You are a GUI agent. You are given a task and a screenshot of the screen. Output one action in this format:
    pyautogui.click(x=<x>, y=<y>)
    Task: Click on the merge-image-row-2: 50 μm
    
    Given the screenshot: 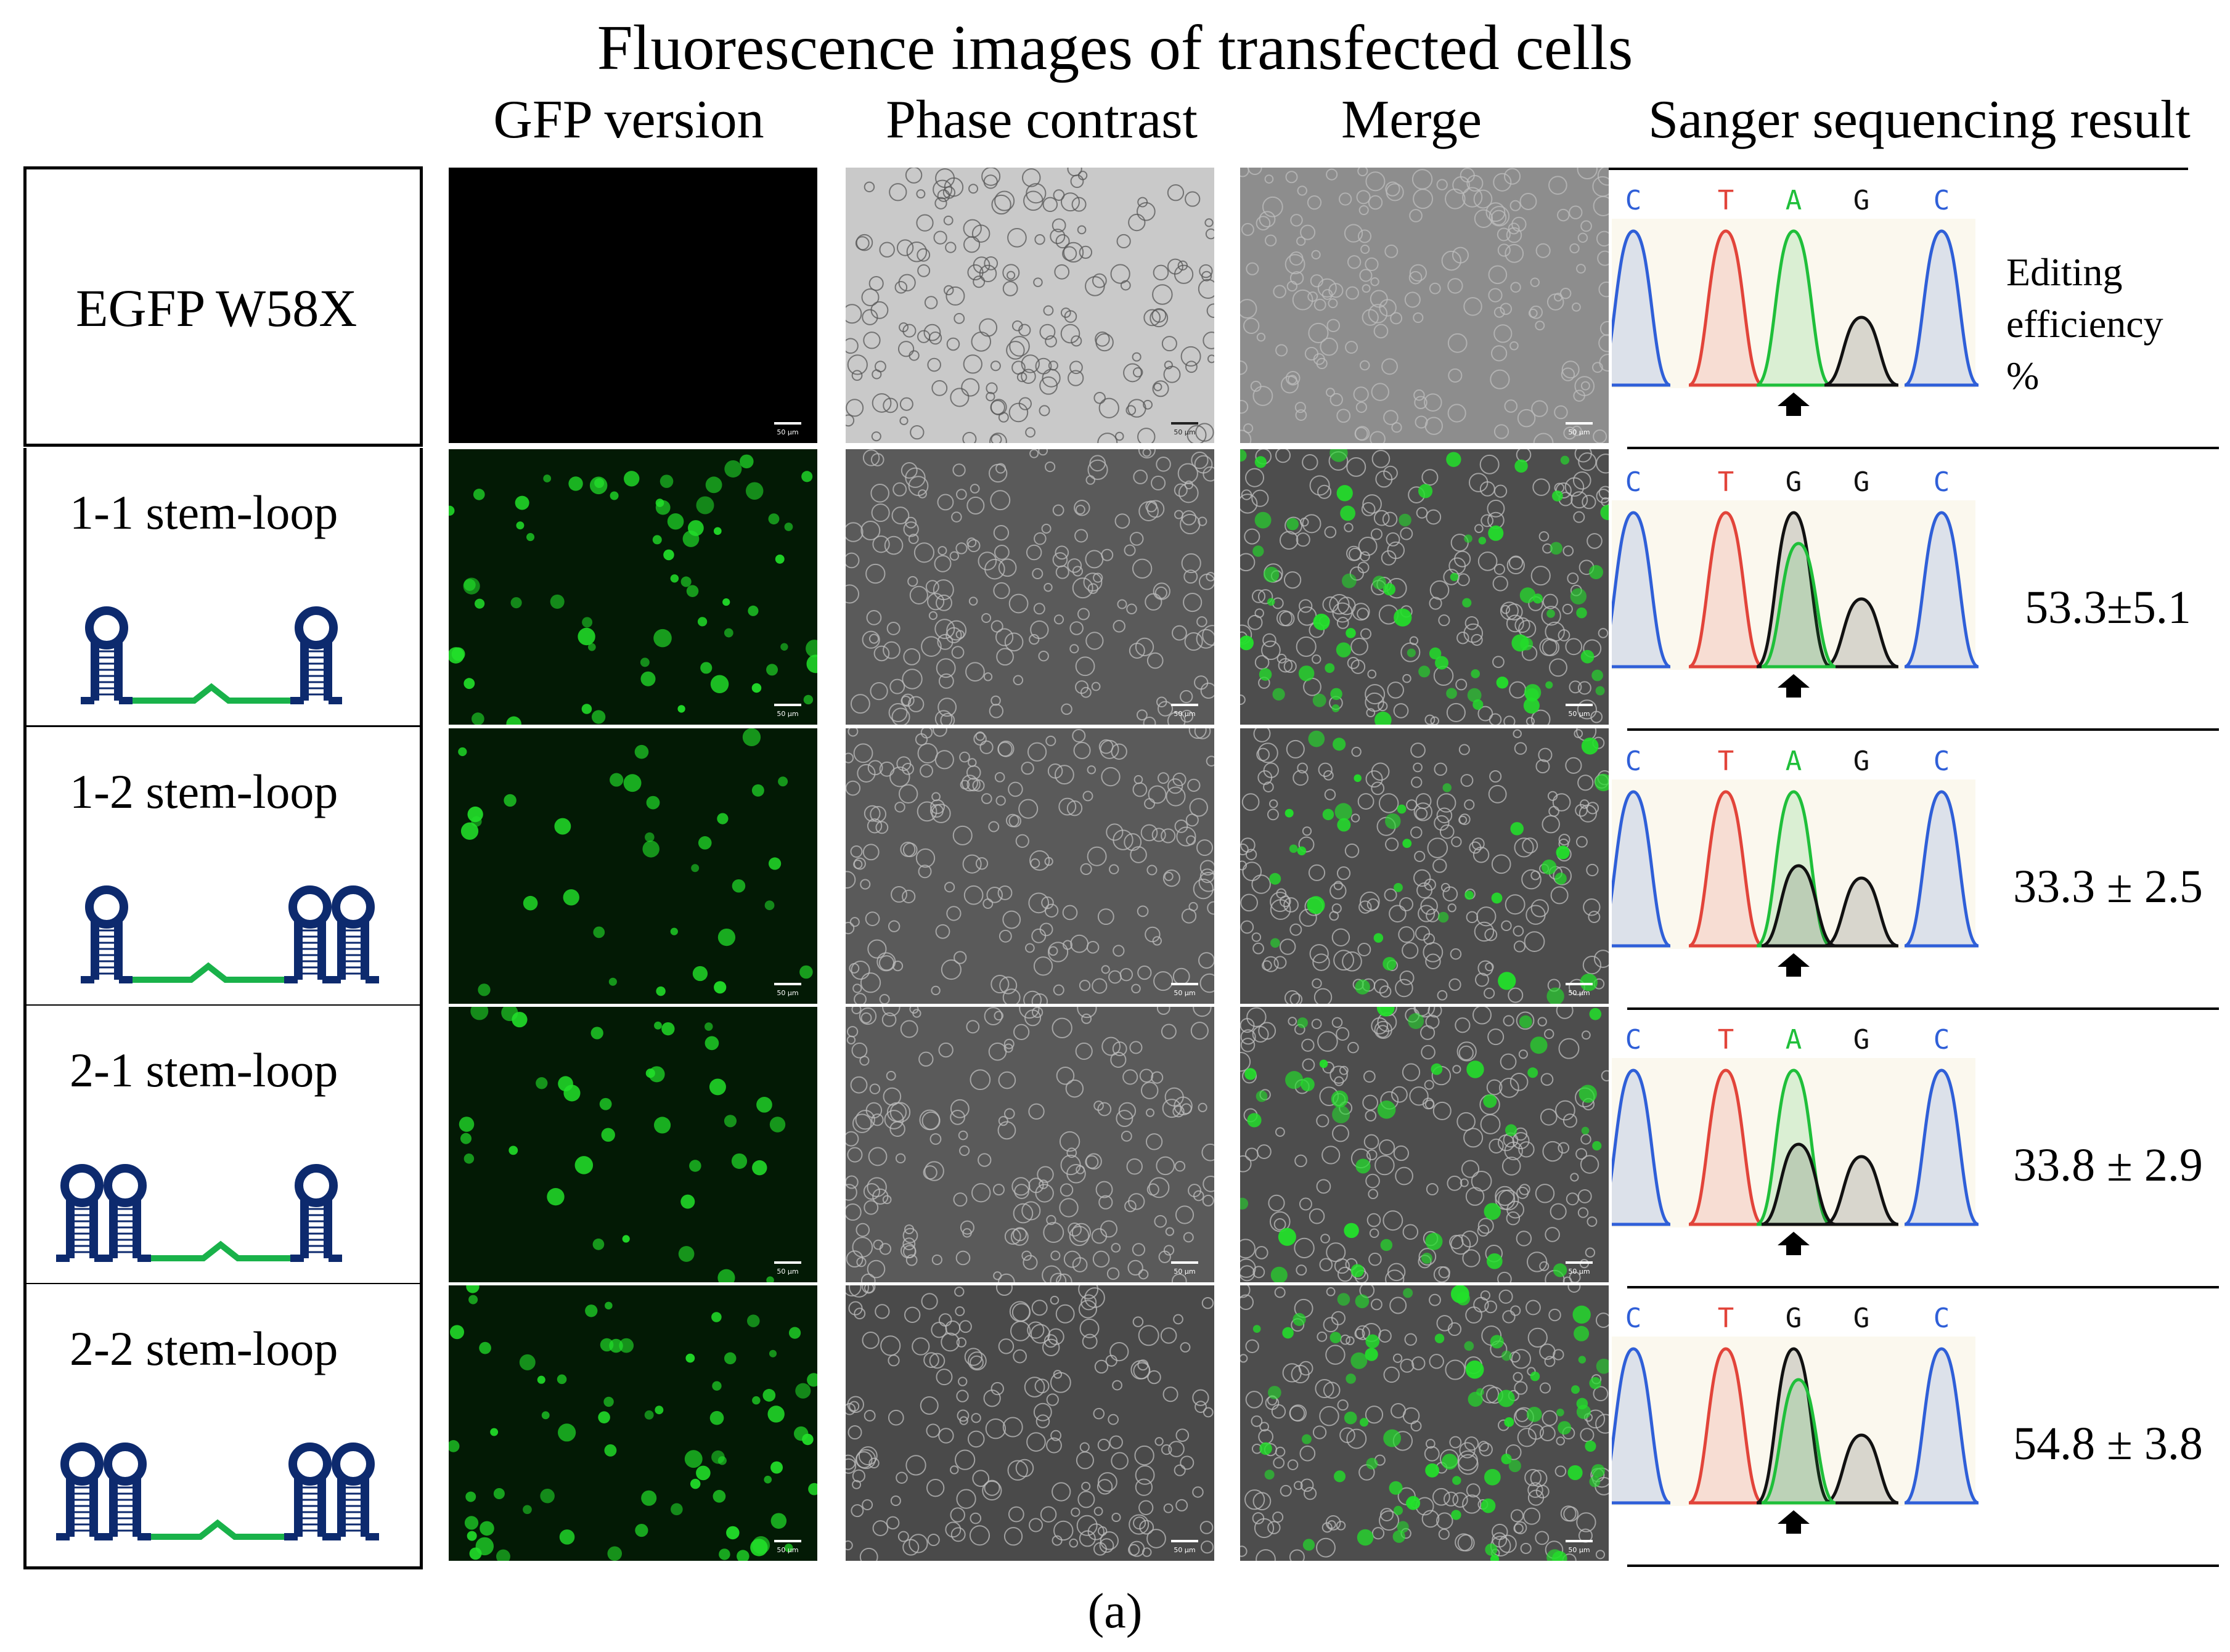 What is the action you would take?
    pyautogui.click(x=1424, y=587)
    